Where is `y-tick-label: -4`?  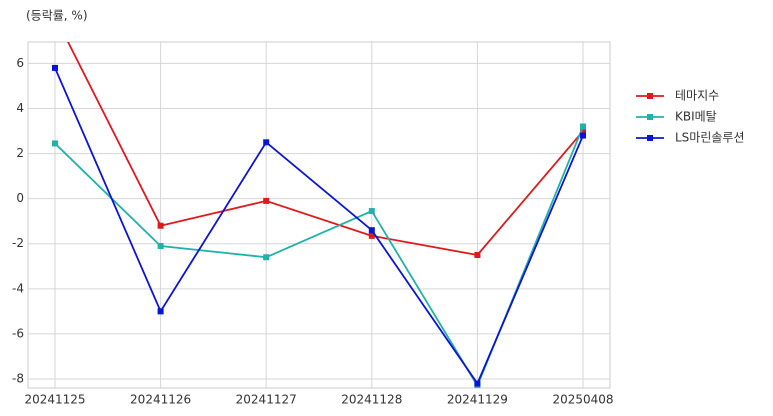
y-tick-label: -4 is located at coordinates (18, 288).